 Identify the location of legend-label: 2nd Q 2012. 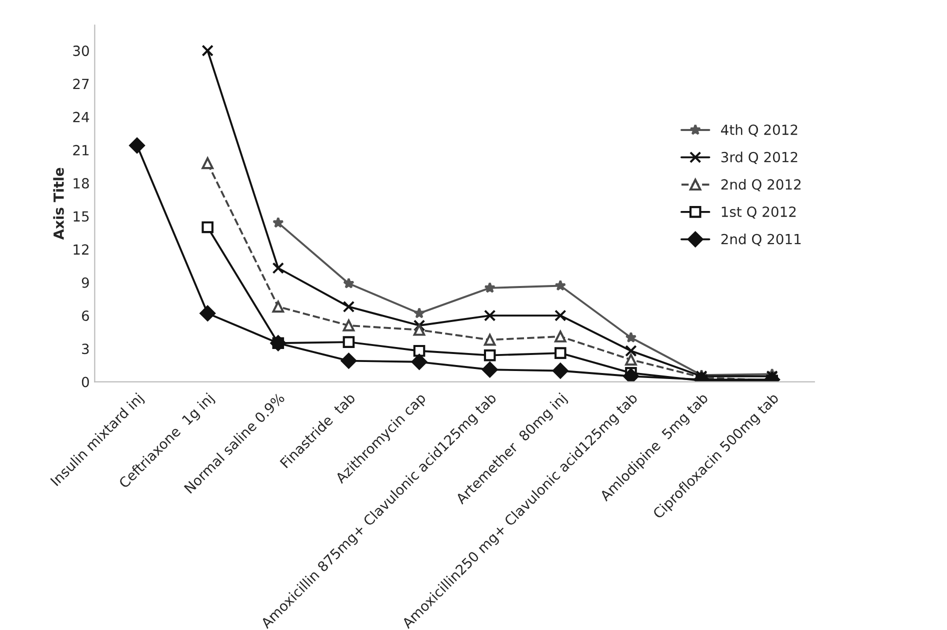
(761, 185).